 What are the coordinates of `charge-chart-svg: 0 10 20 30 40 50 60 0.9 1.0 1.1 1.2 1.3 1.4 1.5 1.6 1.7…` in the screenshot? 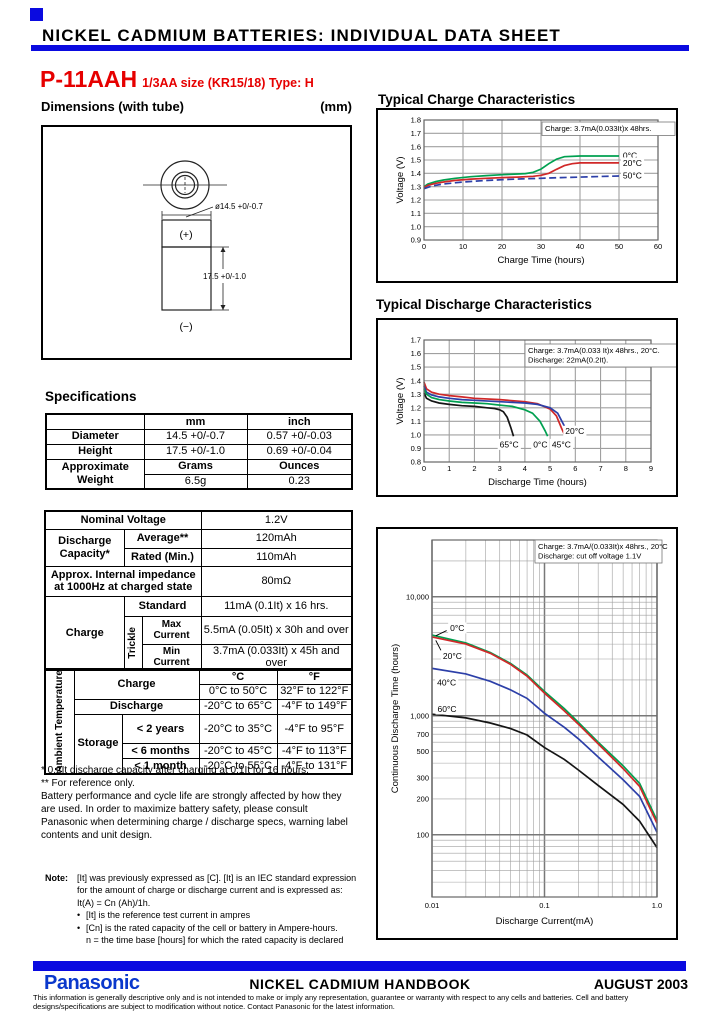 It's located at (535, 191).